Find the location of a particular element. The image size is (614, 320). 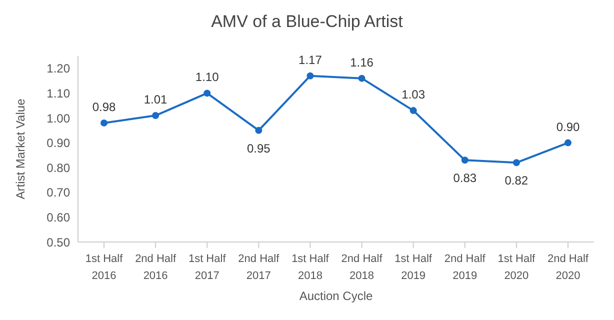

x-tick-label: 2nd Half 2019 is located at coordinates (465, 267).